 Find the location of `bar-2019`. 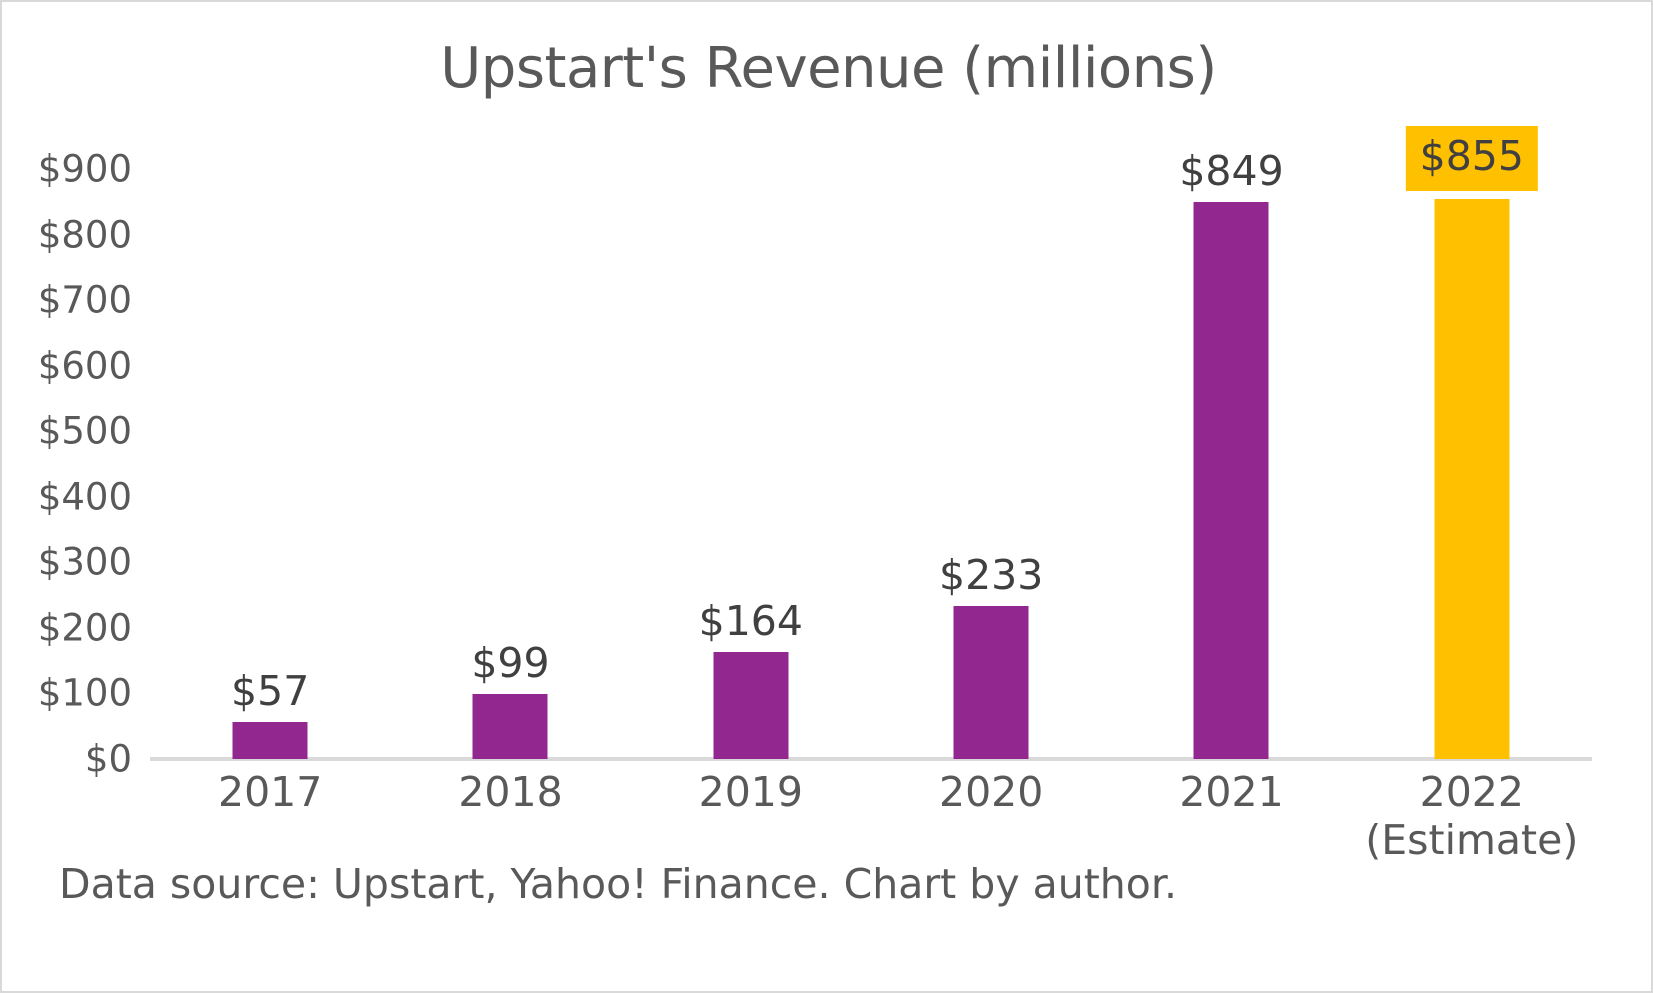

bar-2019 is located at coordinates (751, 705).